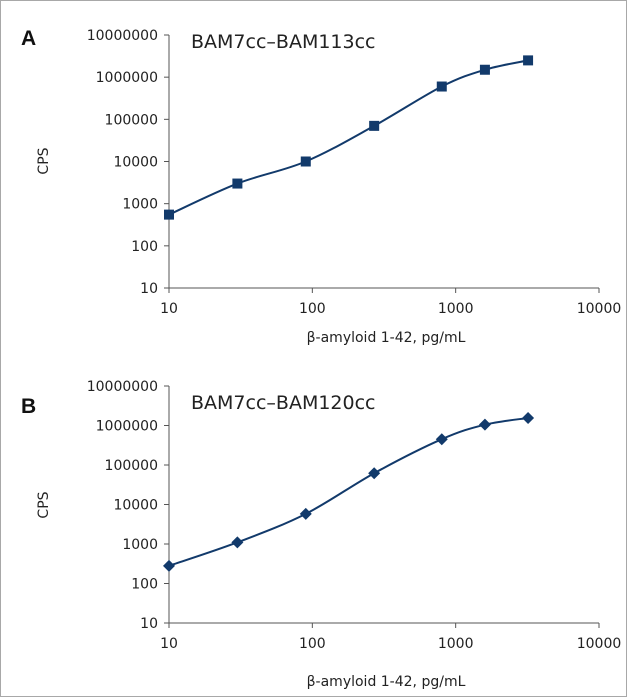  I want to click on chart-title: BAM7cc–BAM113cc, so click(283, 42).